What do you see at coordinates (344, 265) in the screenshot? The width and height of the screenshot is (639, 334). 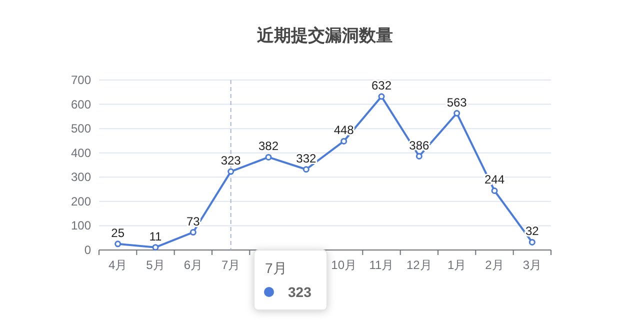 I see `x-tick-label: 10月` at bounding box center [344, 265].